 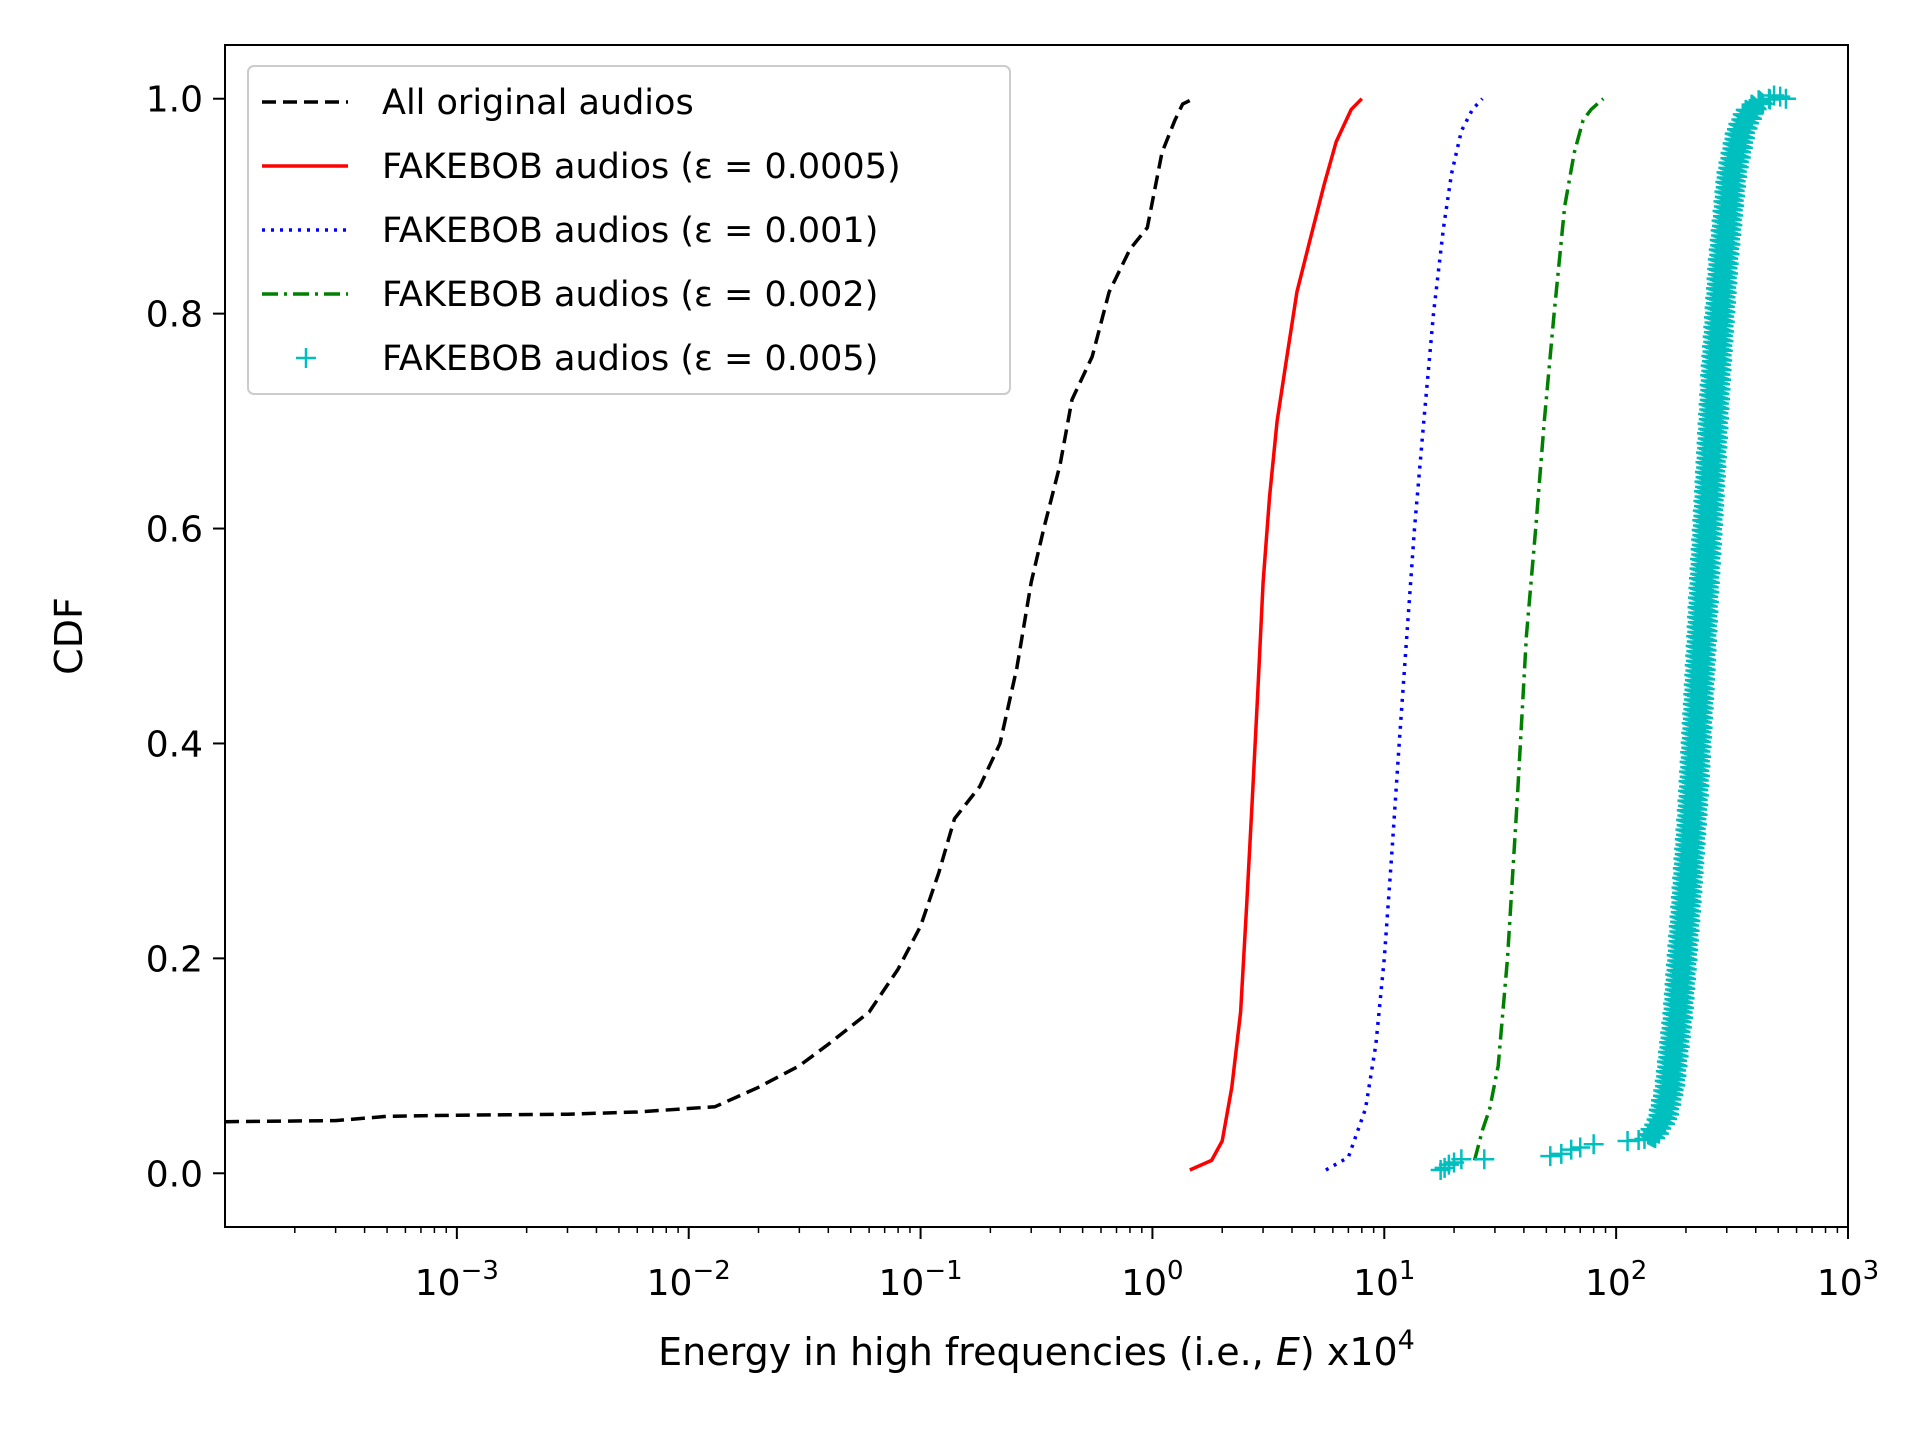 I want to click on y-axis: 0.0 0.2 0.4 0.6 0.8 1.0, so click(x=185, y=637).